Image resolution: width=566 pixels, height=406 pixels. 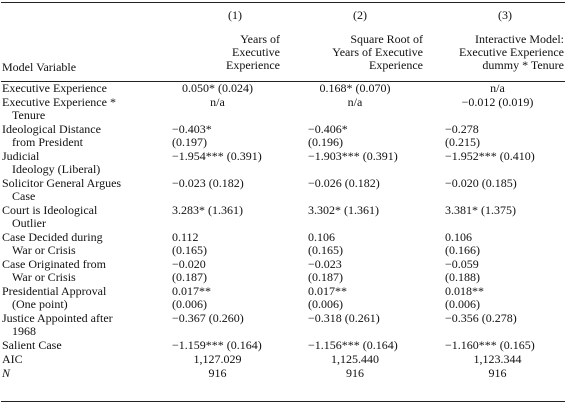 I want to click on model-2-cell: −0.318 (0.261), so click(x=344, y=318).